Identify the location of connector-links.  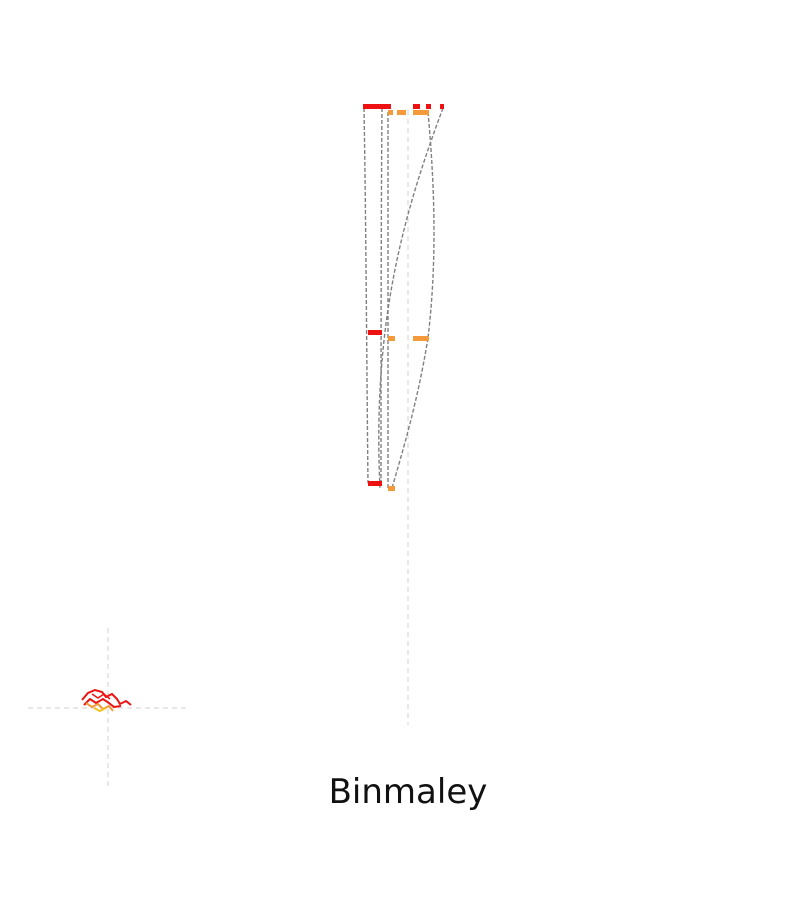
(403, 298).